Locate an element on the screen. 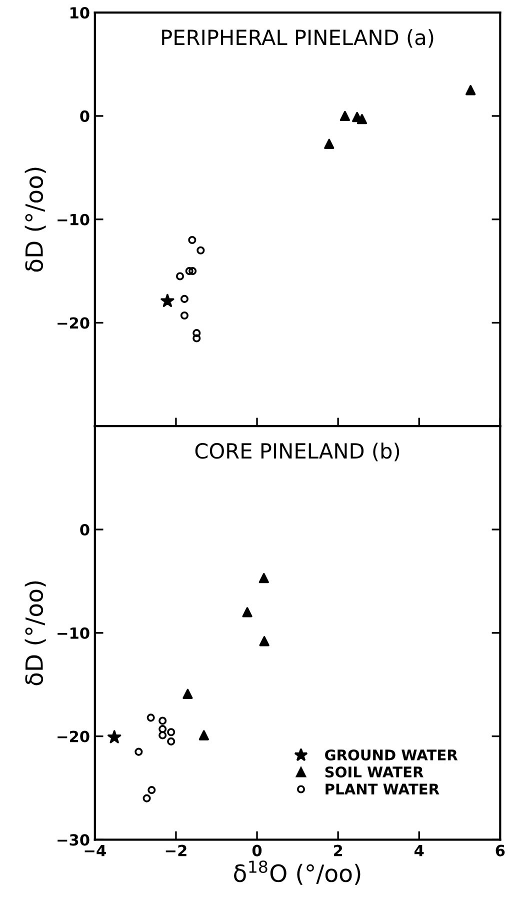 Image resolution: width=513 pixels, height=899 pixels. x-tick-label: −2 is located at coordinates (176, 850).